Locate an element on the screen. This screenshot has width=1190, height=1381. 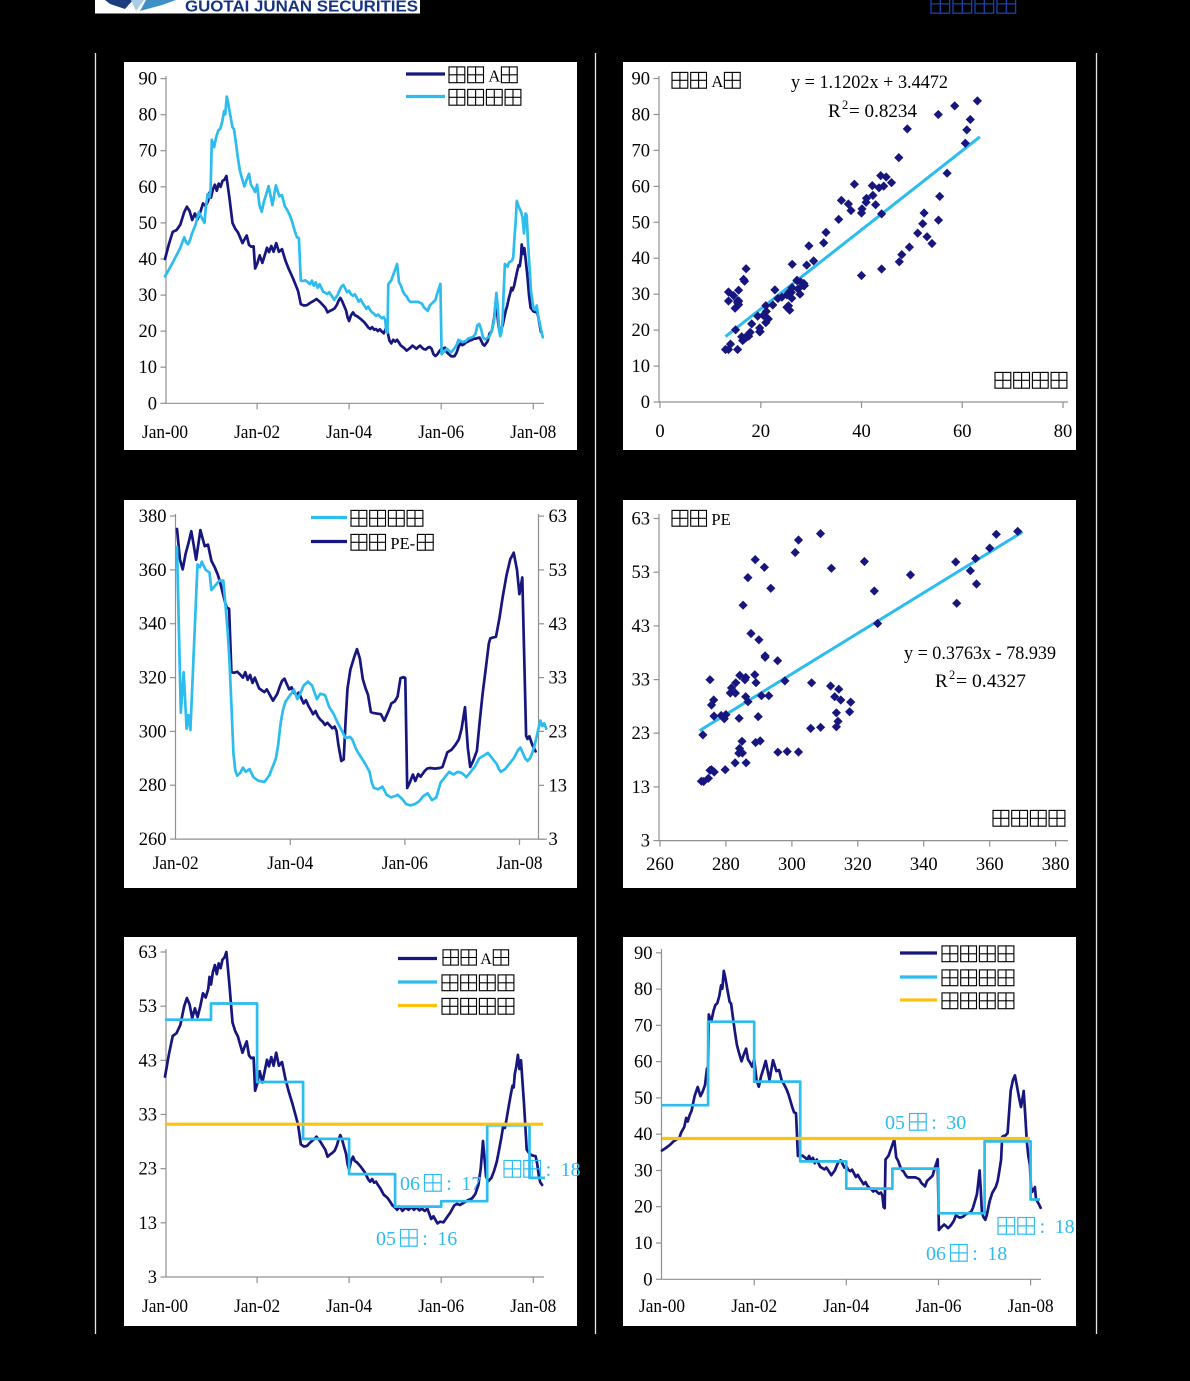
svg-text: PE- is located at coordinates (402, 543).